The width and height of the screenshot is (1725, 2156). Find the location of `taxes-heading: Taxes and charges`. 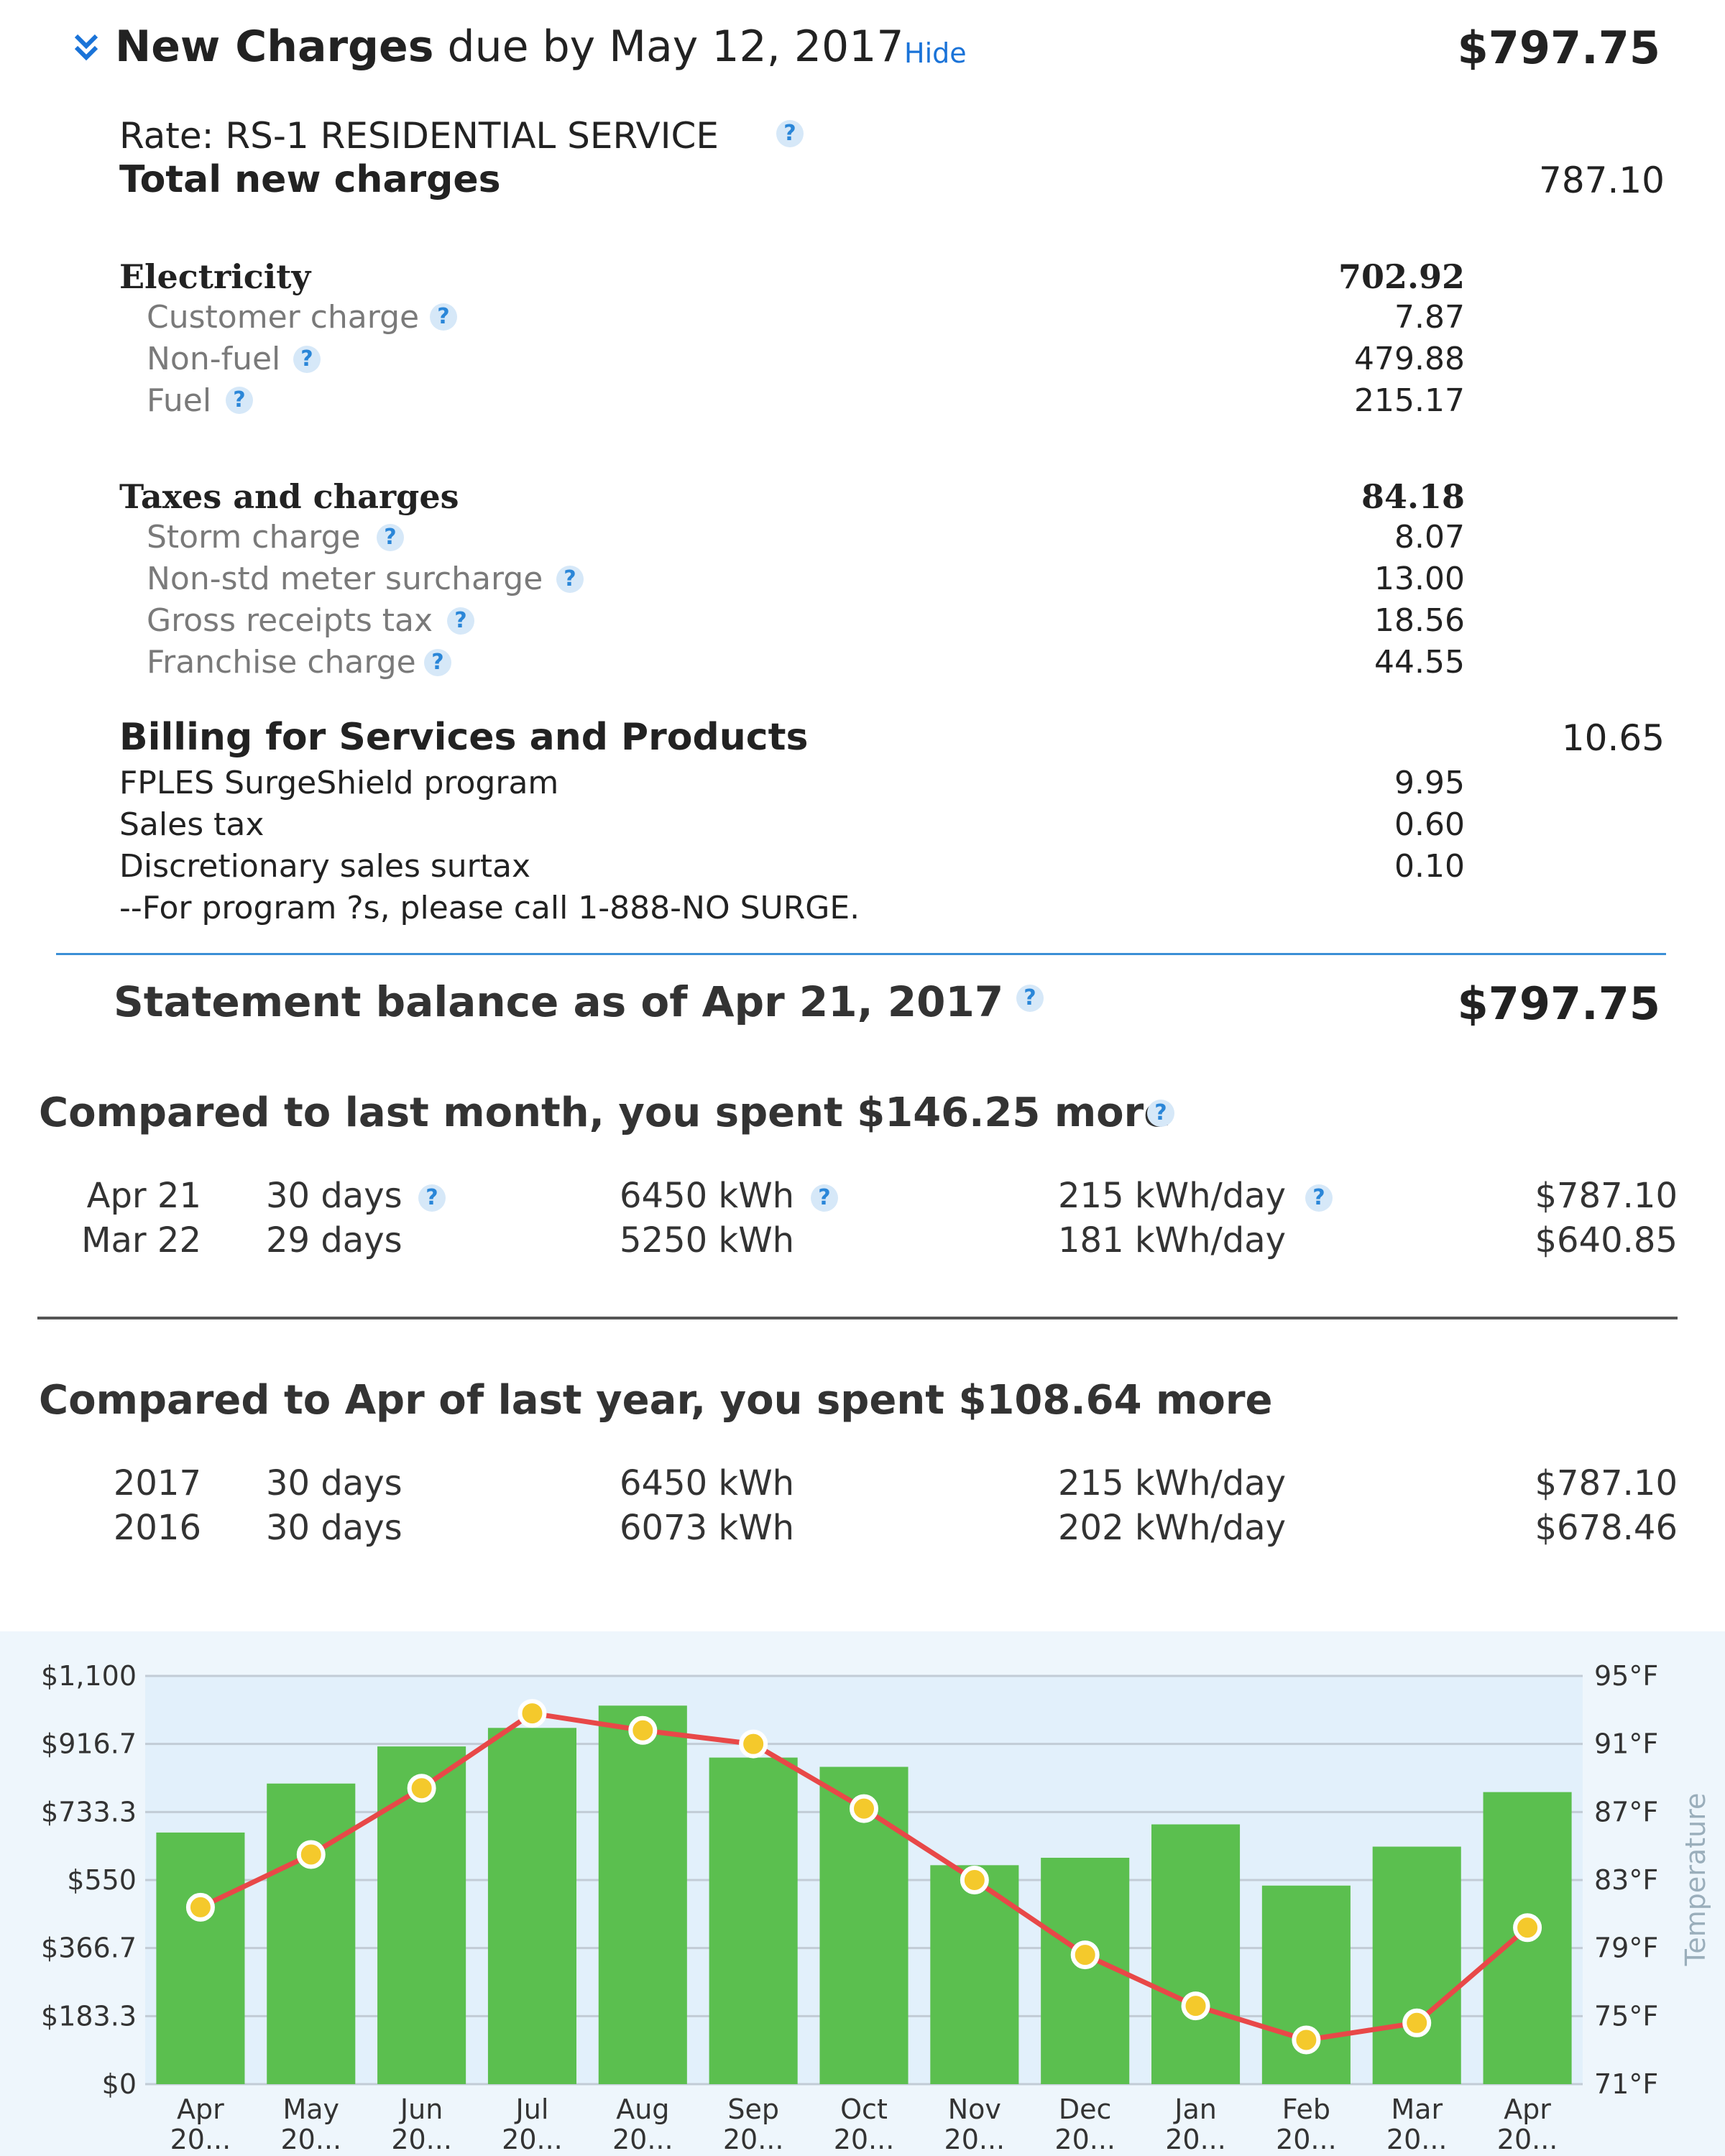

taxes-heading: Taxes and charges is located at coordinates (289, 497).